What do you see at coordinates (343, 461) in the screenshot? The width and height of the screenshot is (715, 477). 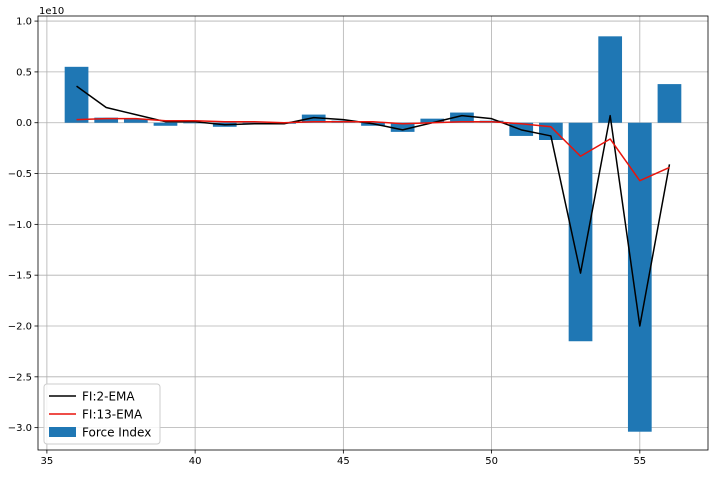 I see `x-tick-label: 45` at bounding box center [343, 461].